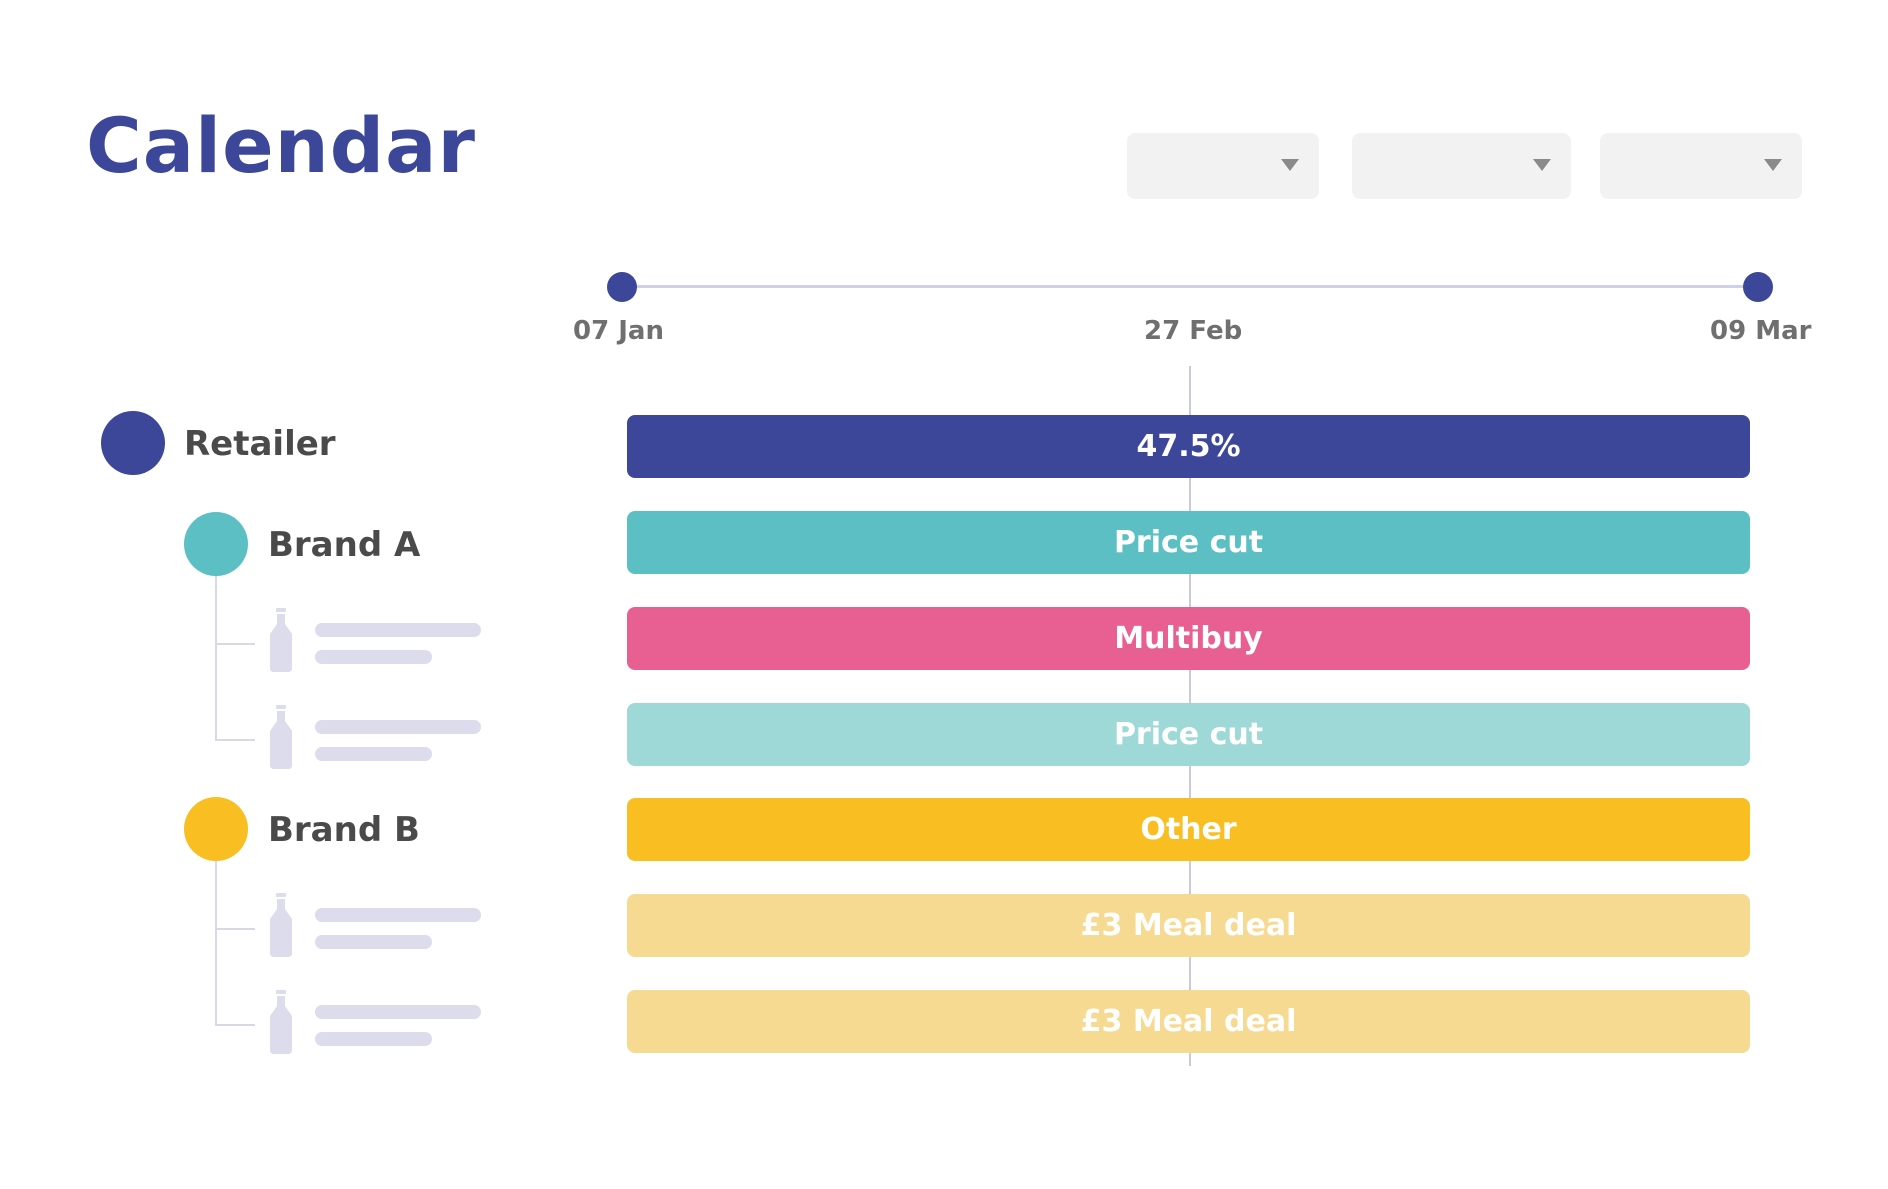  I want to click on brand-a-tree-line, so click(216, 658).